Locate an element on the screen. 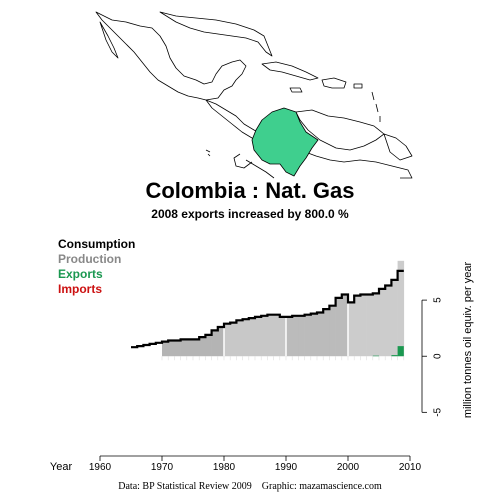 The image size is (500, 500). y-tick-label-0: 0 is located at coordinates (438, 356).